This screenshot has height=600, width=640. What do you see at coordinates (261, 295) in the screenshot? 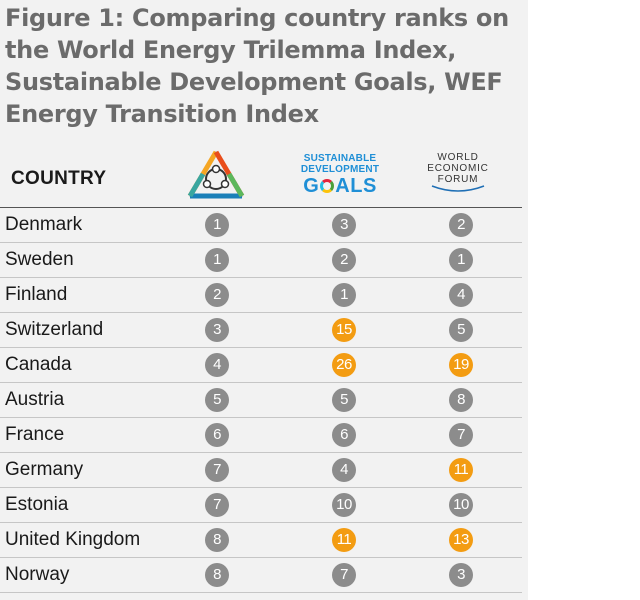
I see `table-row: Finland 2 1 4` at bounding box center [261, 295].